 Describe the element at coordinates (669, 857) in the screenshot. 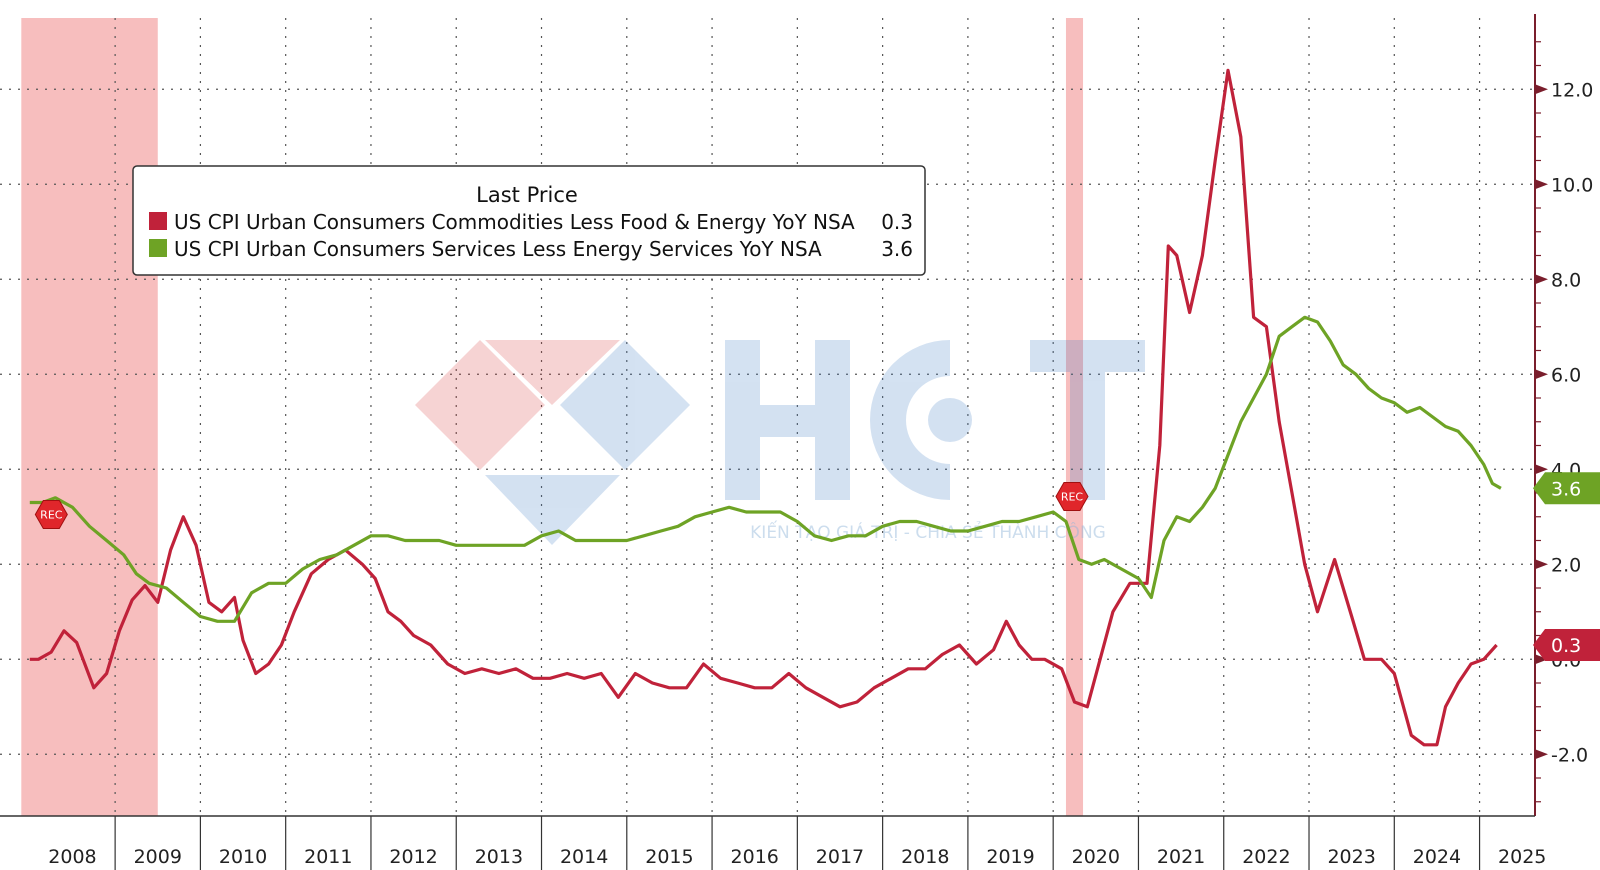

I see `x-tick-label: 2015` at that location.